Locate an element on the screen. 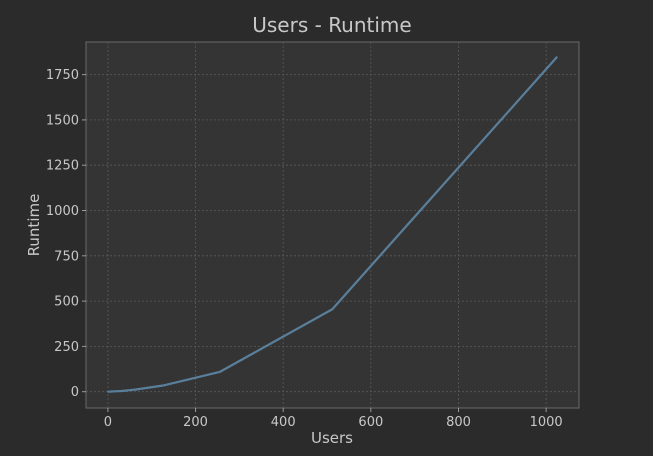  x-tick-label: 1000 is located at coordinates (546, 422).